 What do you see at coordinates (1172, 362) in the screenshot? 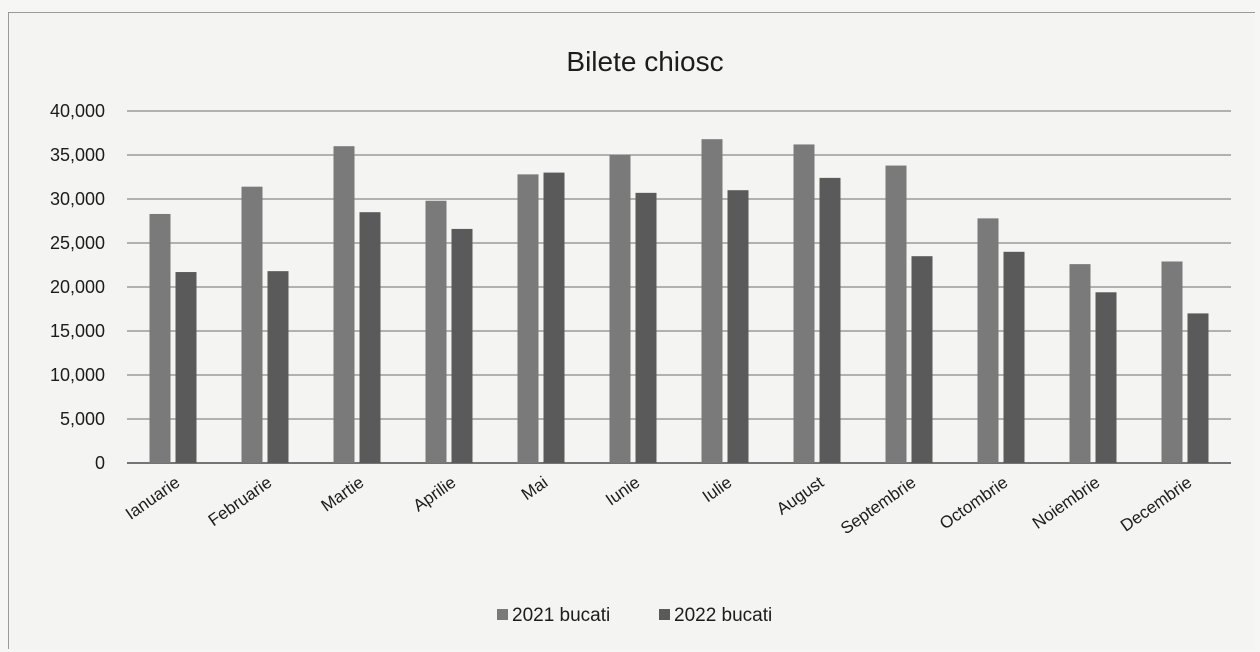
I see `bar-1-decembrie` at bounding box center [1172, 362].